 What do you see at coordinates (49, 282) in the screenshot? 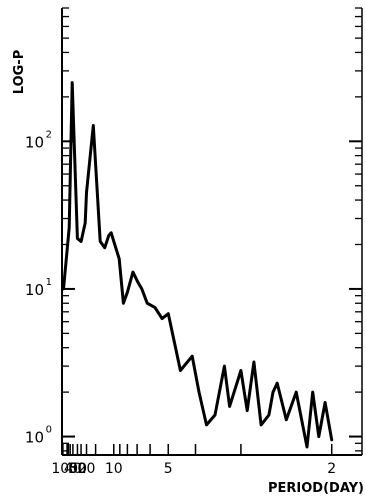
I see `y-tick-exponent: 1` at bounding box center [49, 282].